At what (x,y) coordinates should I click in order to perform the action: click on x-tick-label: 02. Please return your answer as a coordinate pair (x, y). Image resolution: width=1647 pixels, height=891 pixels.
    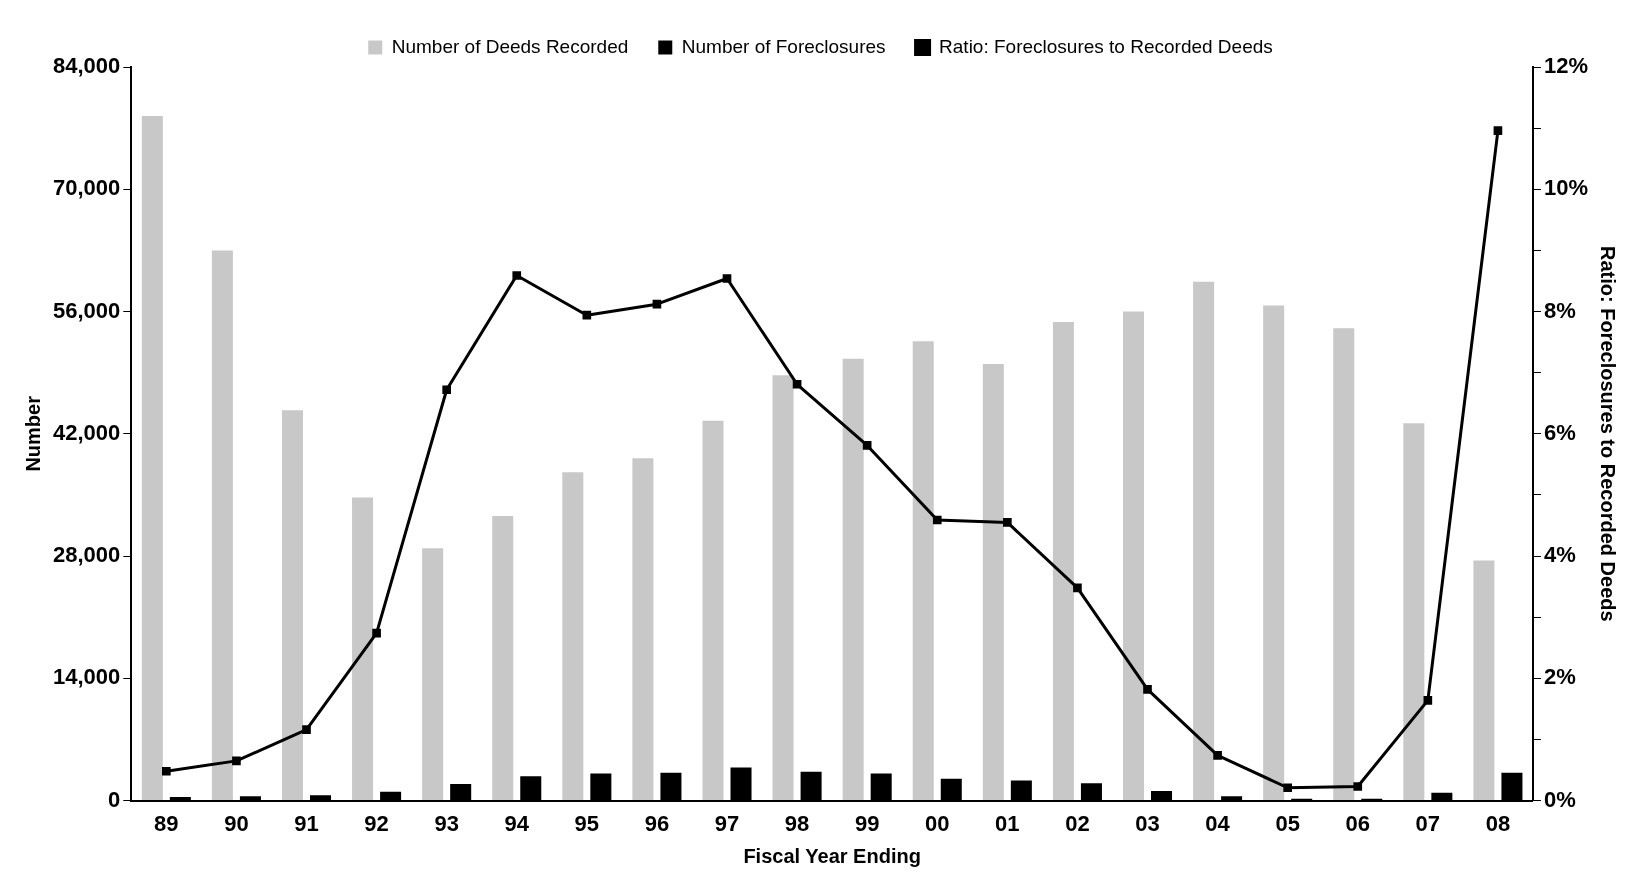
    Looking at the image, I should click on (1077, 823).